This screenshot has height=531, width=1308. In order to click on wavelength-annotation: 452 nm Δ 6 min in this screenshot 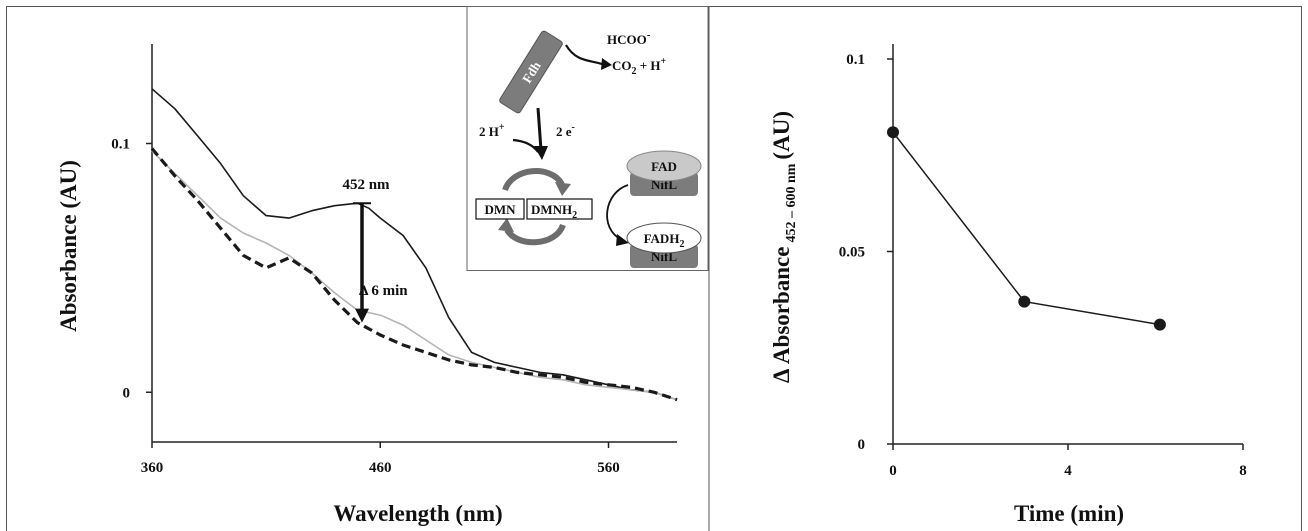, I will do `click(375, 250)`.